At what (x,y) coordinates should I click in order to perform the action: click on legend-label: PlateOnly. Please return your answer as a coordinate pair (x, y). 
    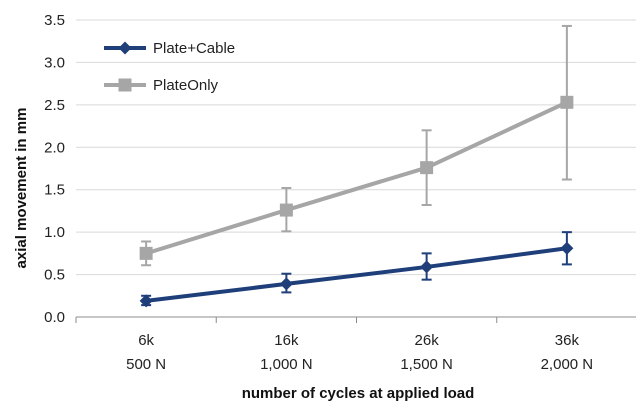
    Looking at the image, I should click on (186, 85).